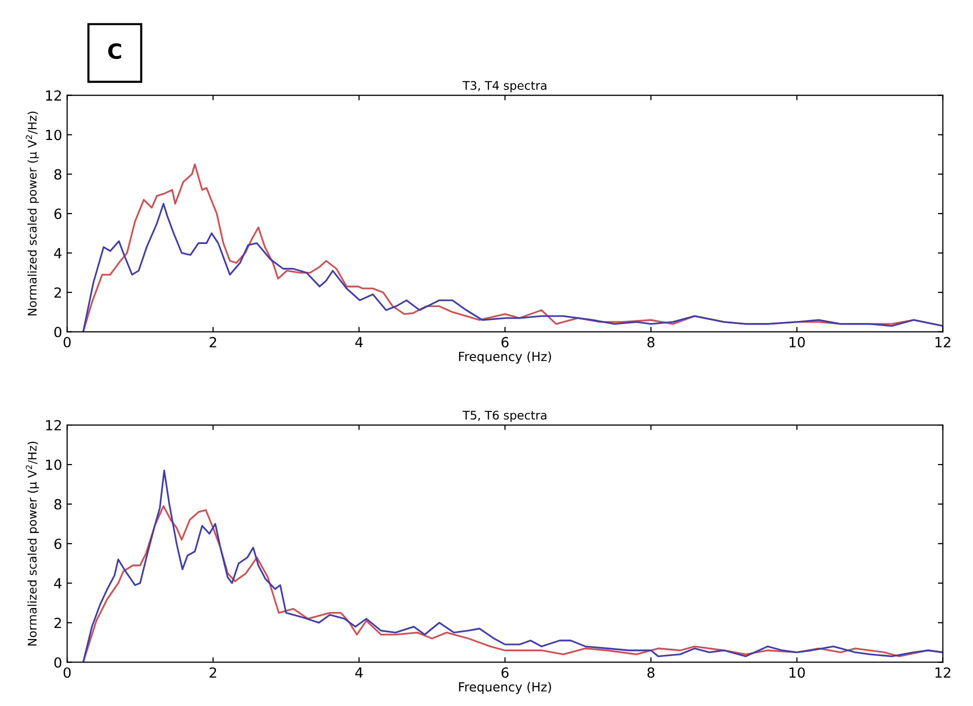  What do you see at coordinates (504, 416) in the screenshot?
I see `chart-title: T5, T6 spectra` at bounding box center [504, 416].